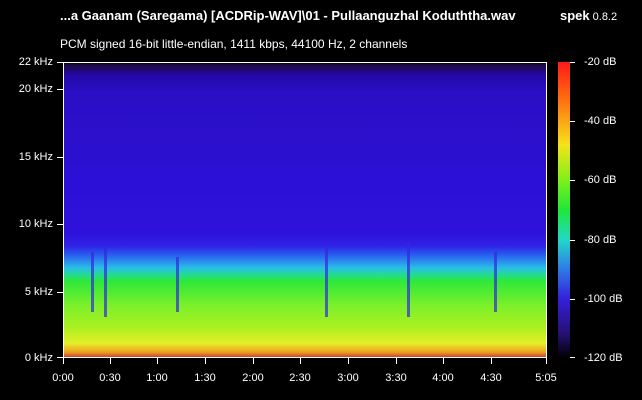 The image size is (642, 400). Describe the element at coordinates (35, 62) in the screenshot. I see `freq-label-22khz: 22 kHz` at that location.